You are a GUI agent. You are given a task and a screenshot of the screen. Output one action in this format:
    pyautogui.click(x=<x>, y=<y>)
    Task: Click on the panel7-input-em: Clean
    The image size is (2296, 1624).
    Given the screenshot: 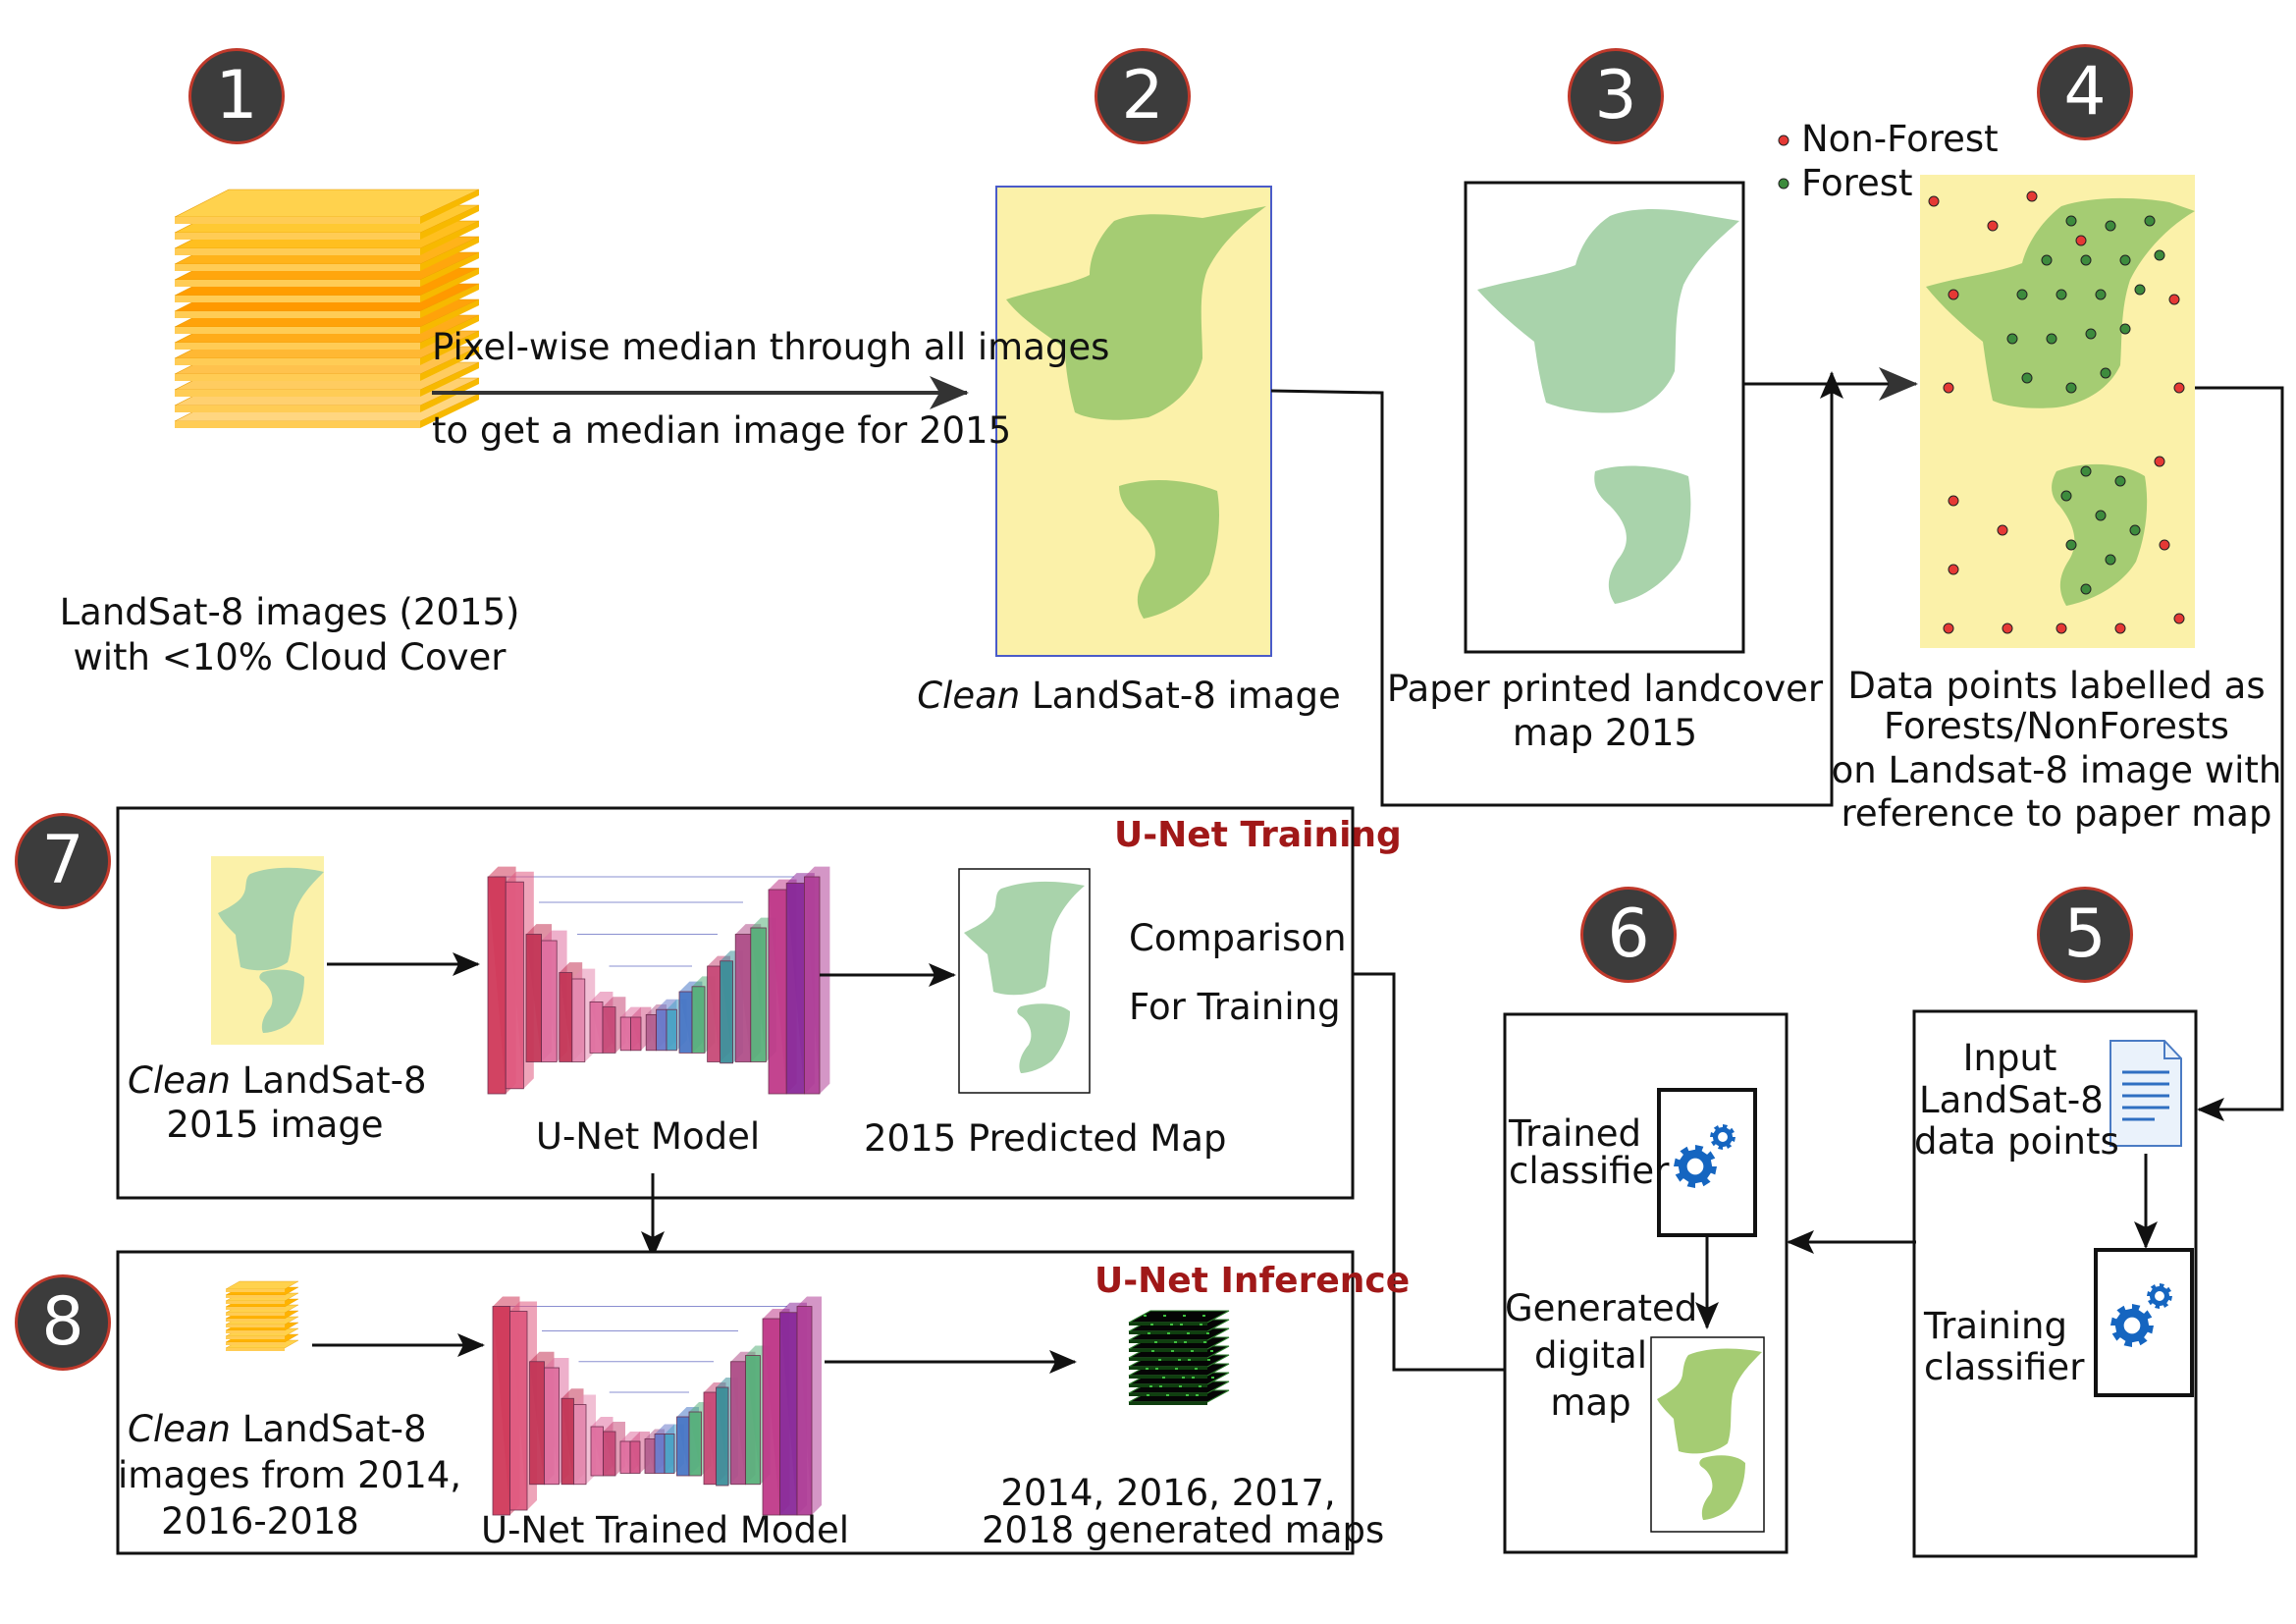 What is the action you would take?
    pyautogui.click(x=180, y=1080)
    